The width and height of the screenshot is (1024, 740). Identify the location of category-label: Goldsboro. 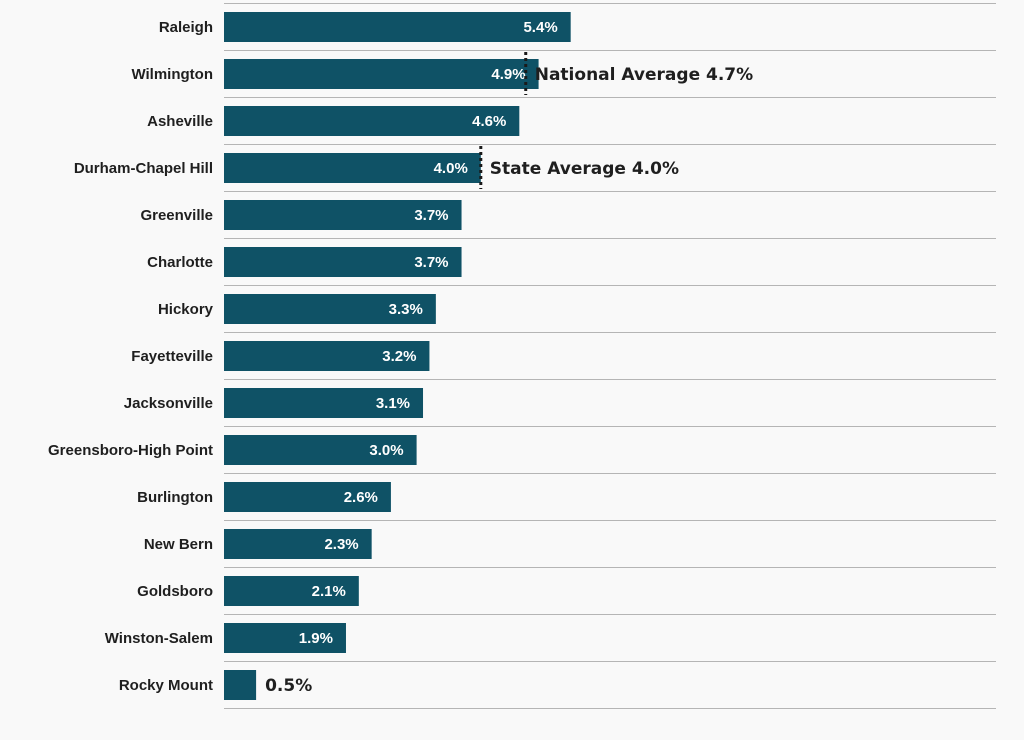
(175, 591).